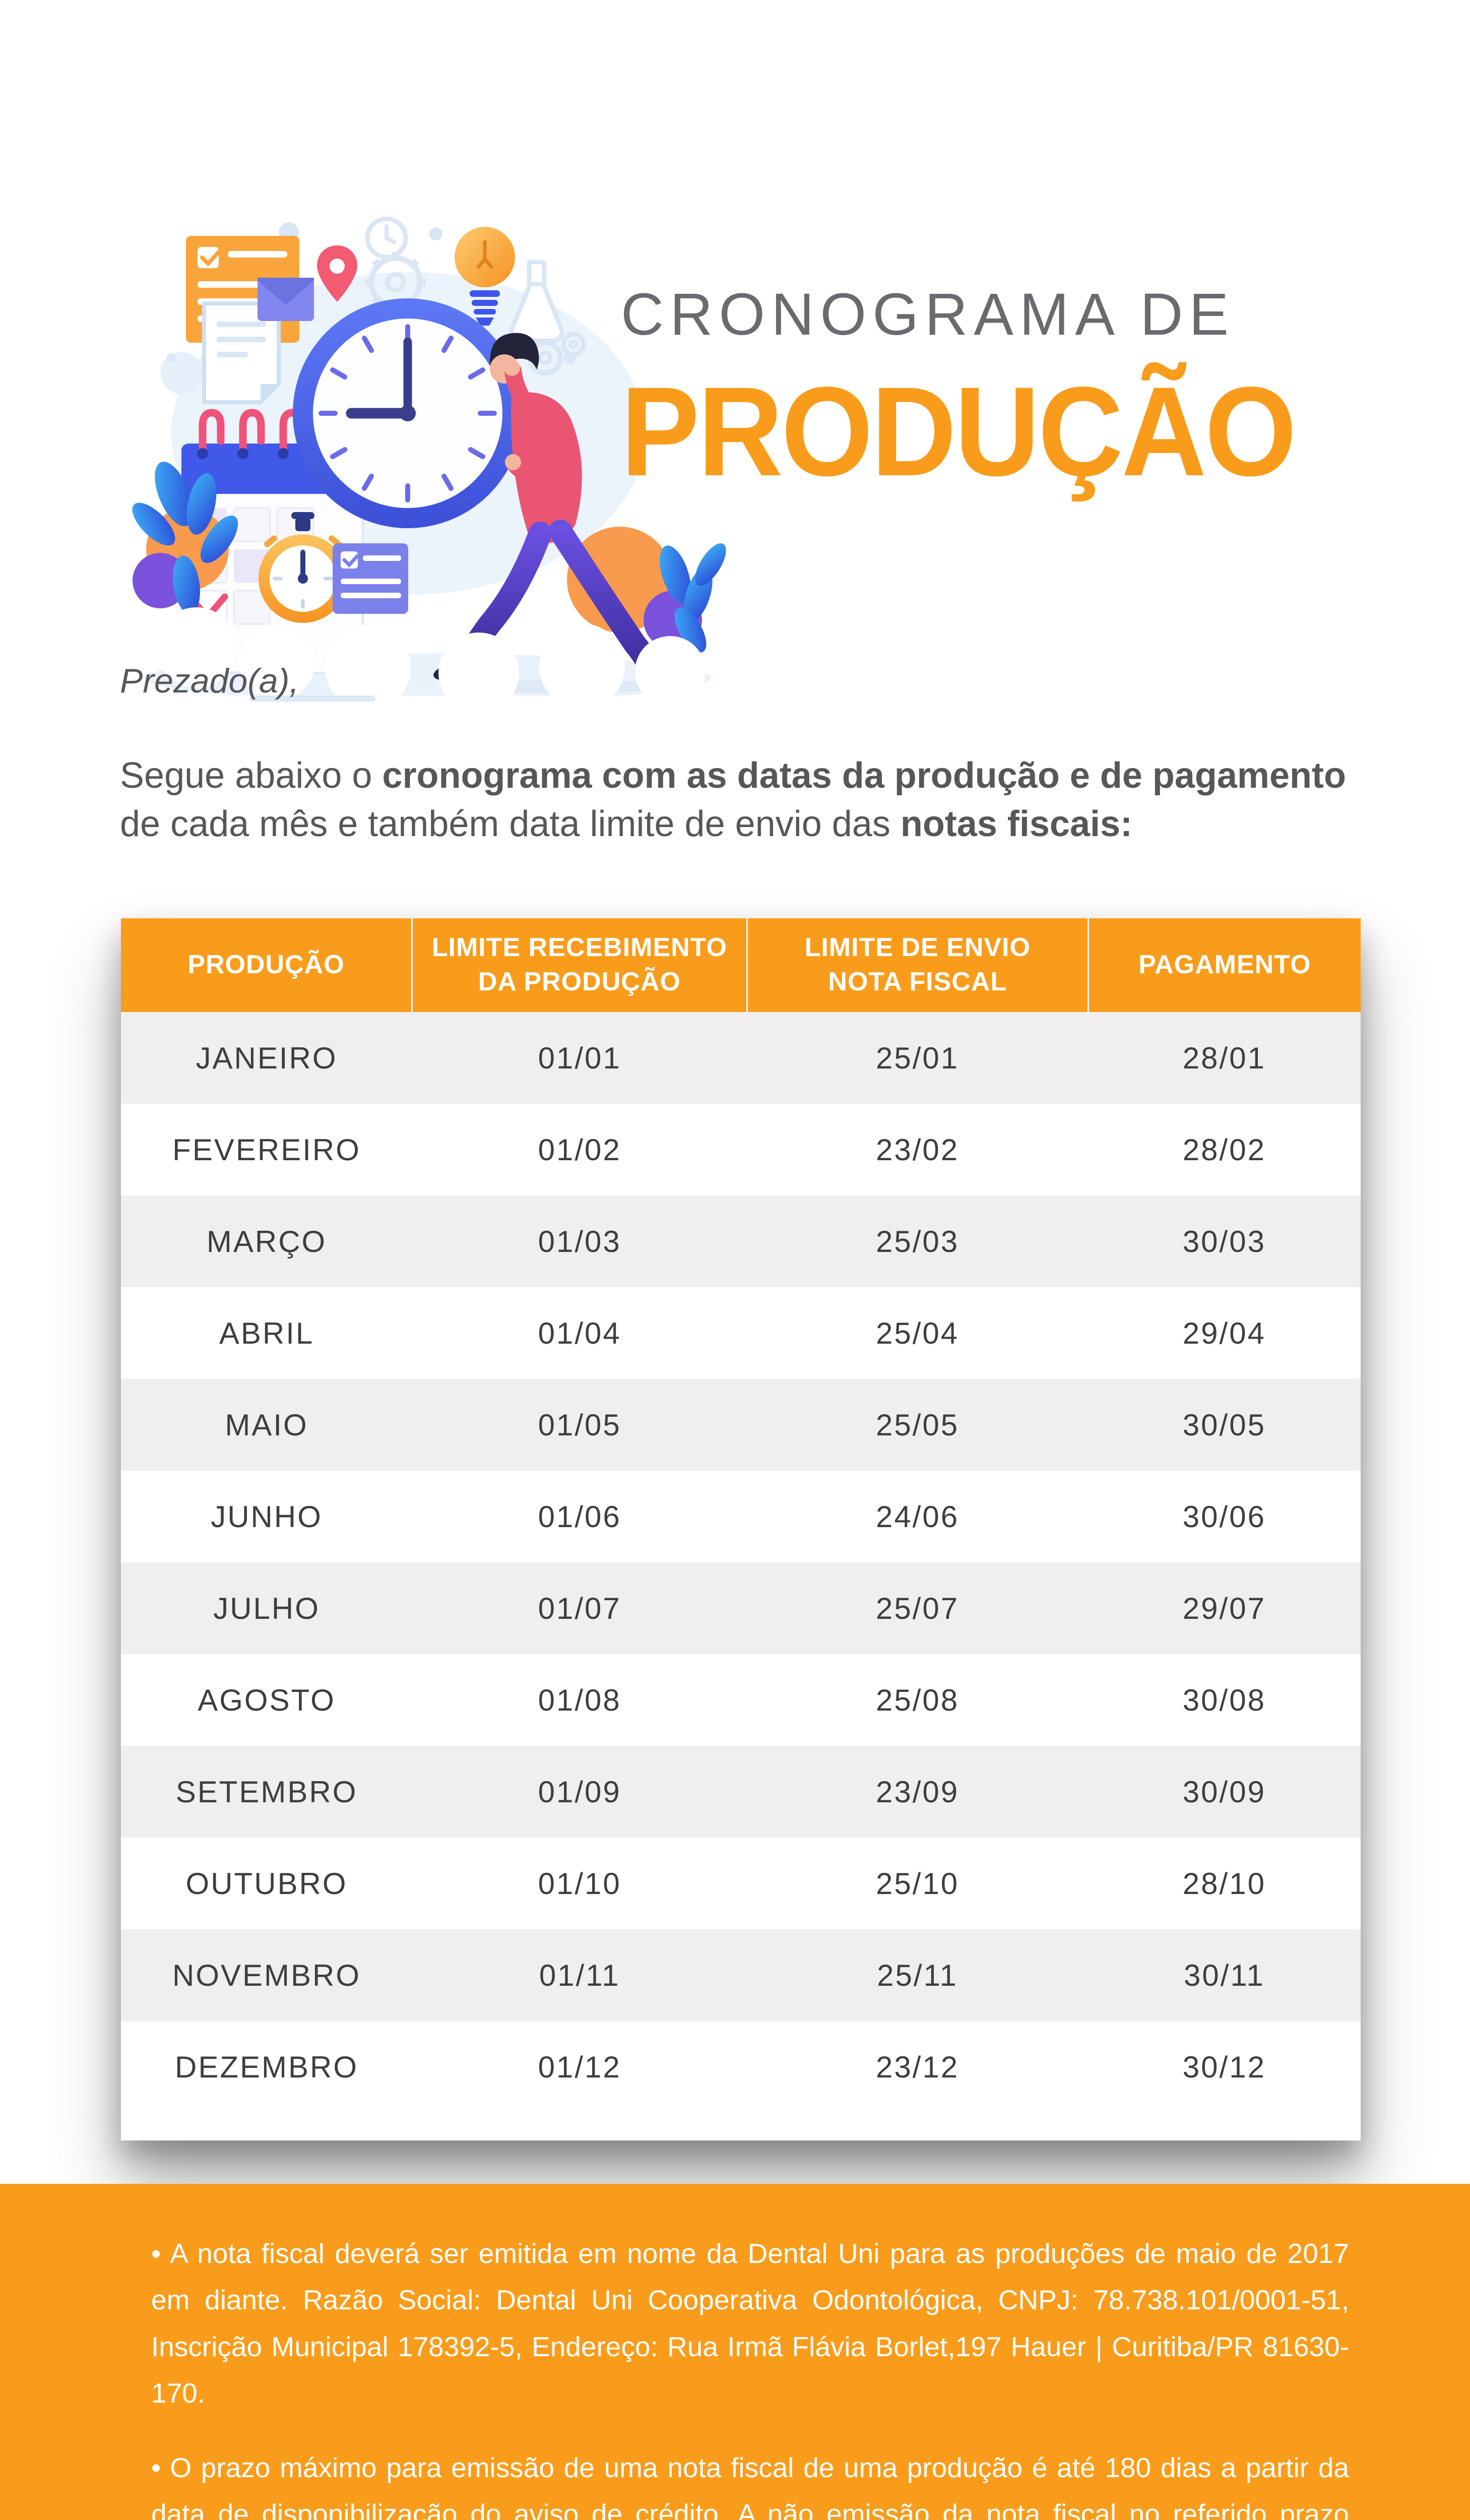  Describe the element at coordinates (741, 2067) in the screenshot. I see `table-row: DEZEMBRO 01/12 23/12 30/12` at that location.